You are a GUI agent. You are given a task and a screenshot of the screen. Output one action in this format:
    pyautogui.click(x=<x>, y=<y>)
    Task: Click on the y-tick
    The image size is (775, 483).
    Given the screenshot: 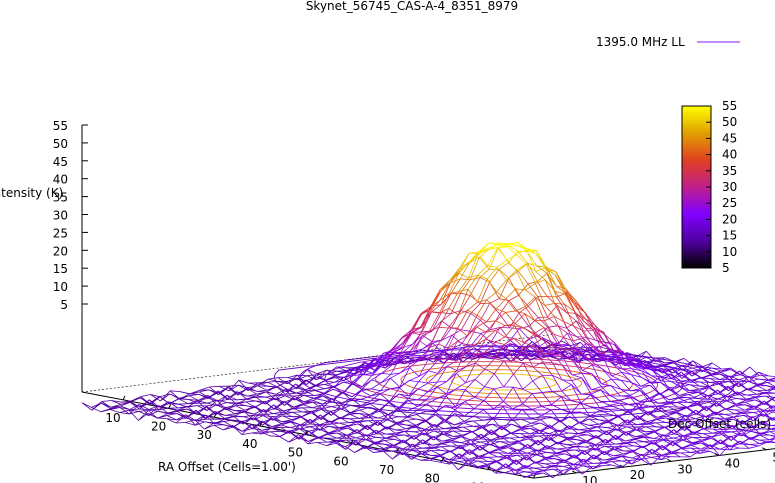 What is the action you would take?
    pyautogui.click(x=716, y=454)
    